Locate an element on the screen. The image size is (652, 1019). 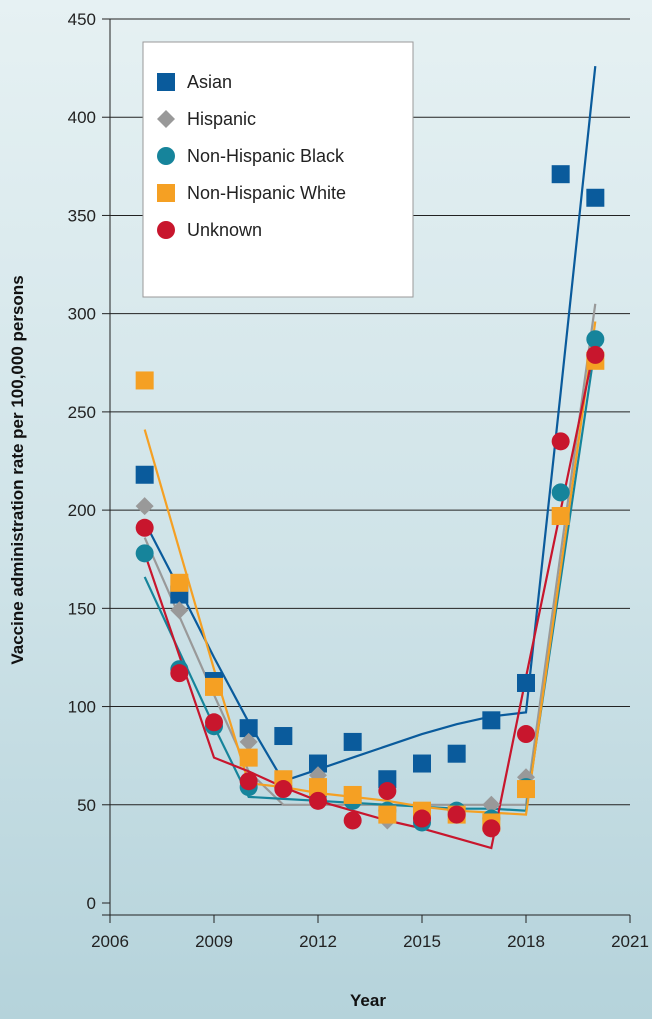
y-tick-label: 400 is located at coordinates (82, 117).